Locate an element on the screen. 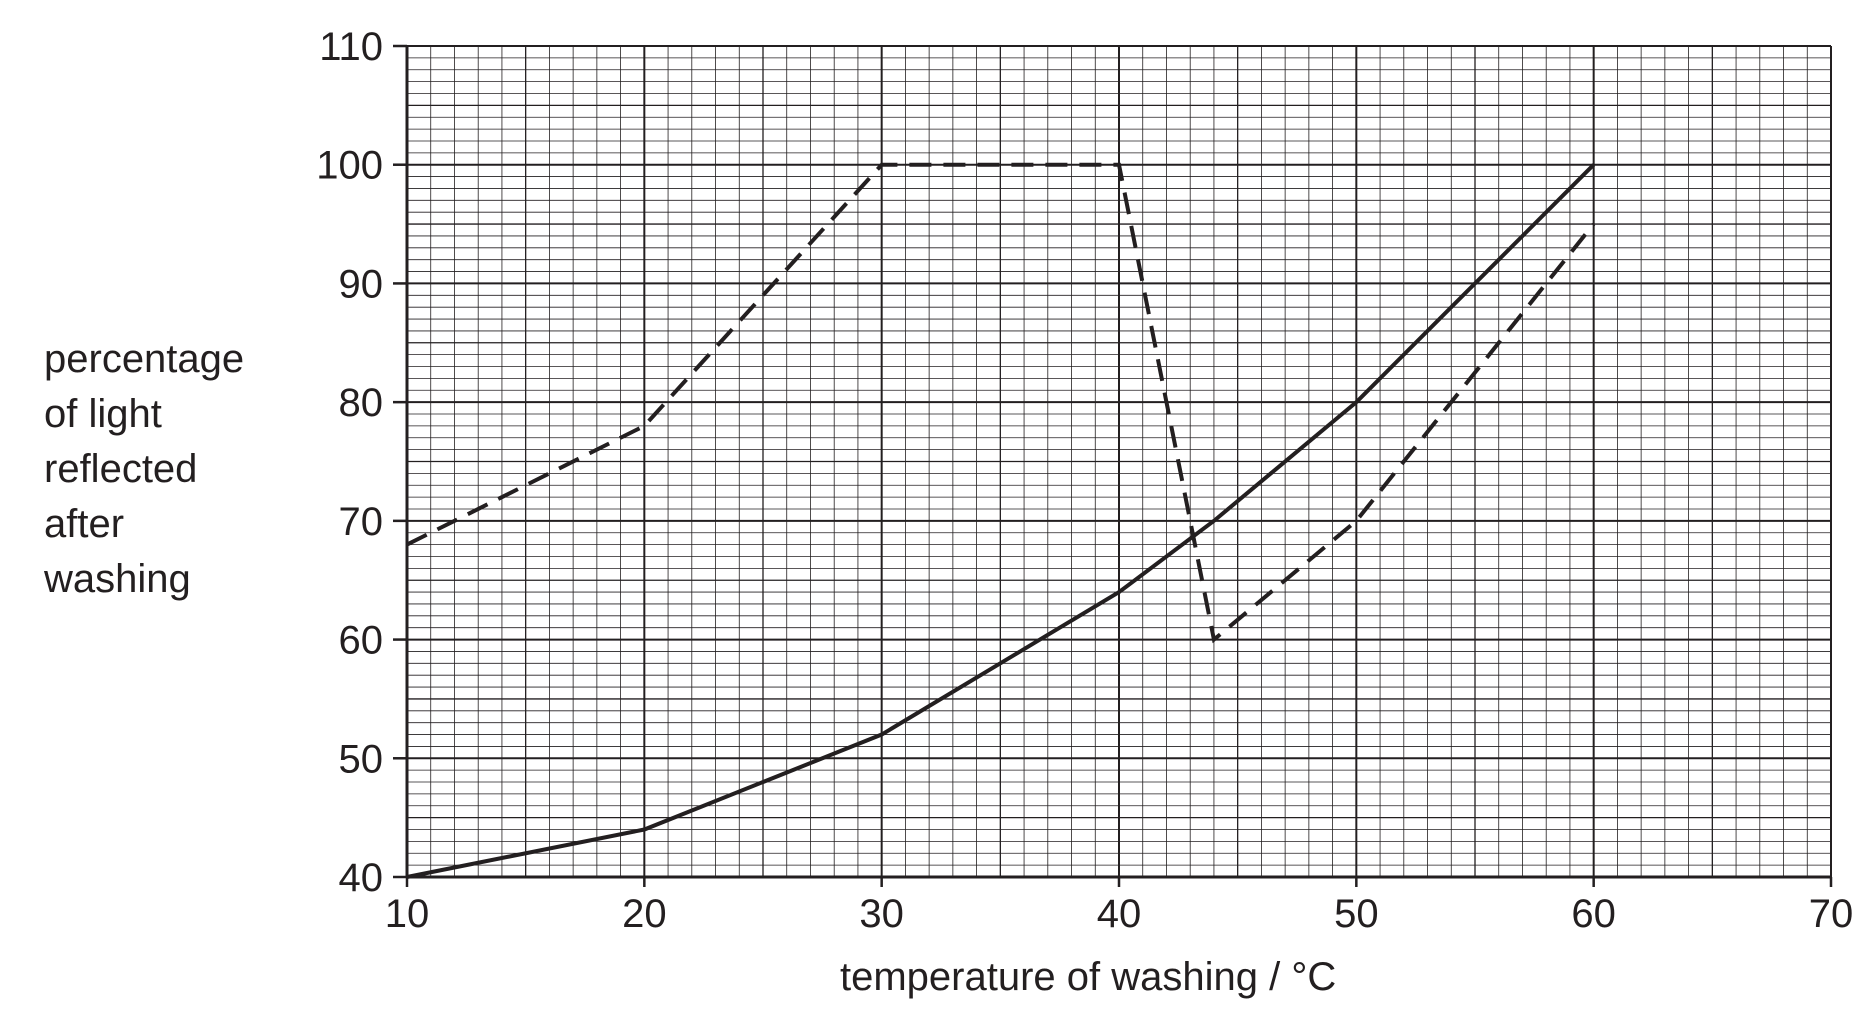 This screenshot has width=1868, height=1017. x-tick-label: 20 is located at coordinates (644, 914).